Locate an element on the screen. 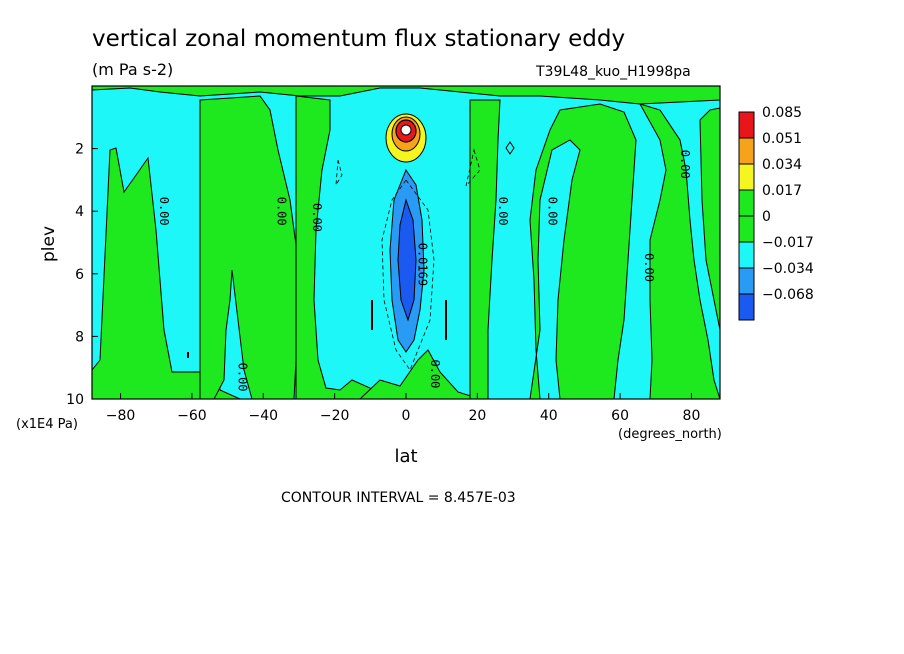  dashed-contours is located at coordinates (408, 259).